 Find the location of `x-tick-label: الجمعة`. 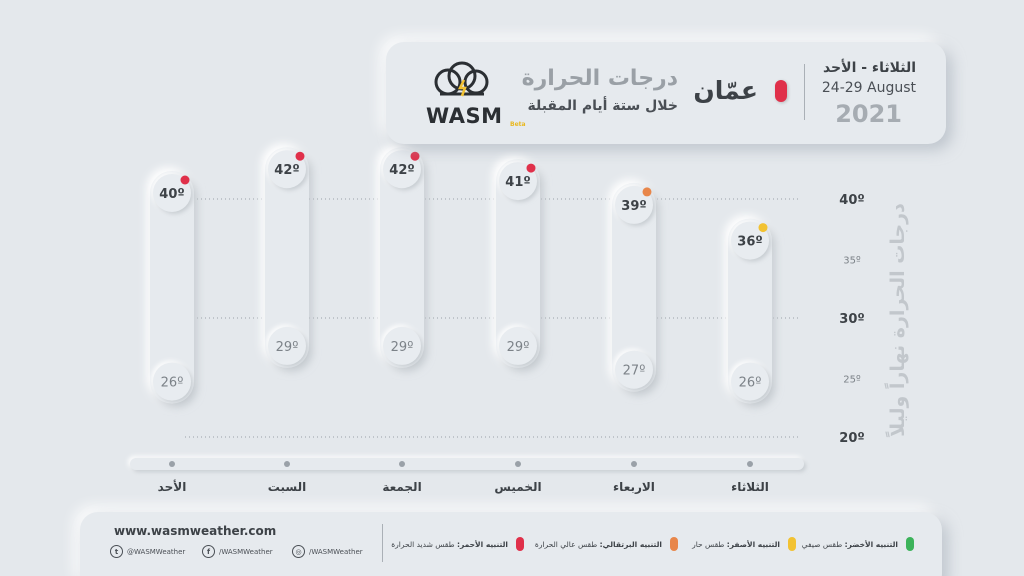

x-tick-label: الجمعة is located at coordinates (401, 487).